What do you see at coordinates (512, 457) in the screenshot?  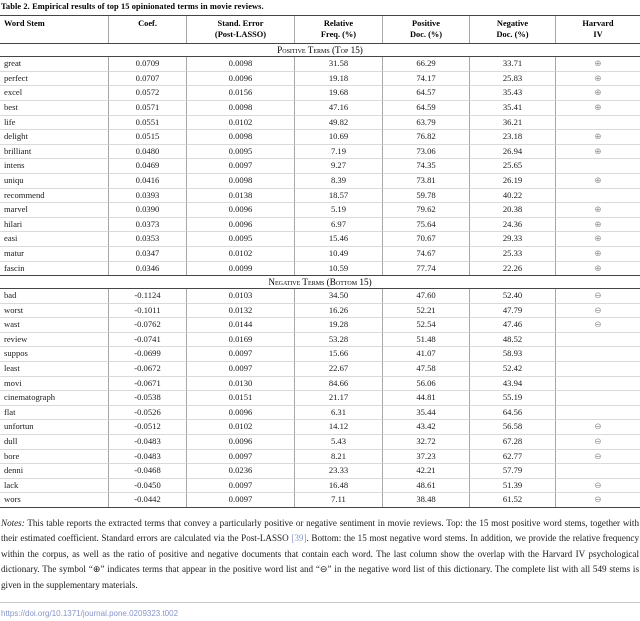 I see `value-cell: 62.77` at bounding box center [512, 457].